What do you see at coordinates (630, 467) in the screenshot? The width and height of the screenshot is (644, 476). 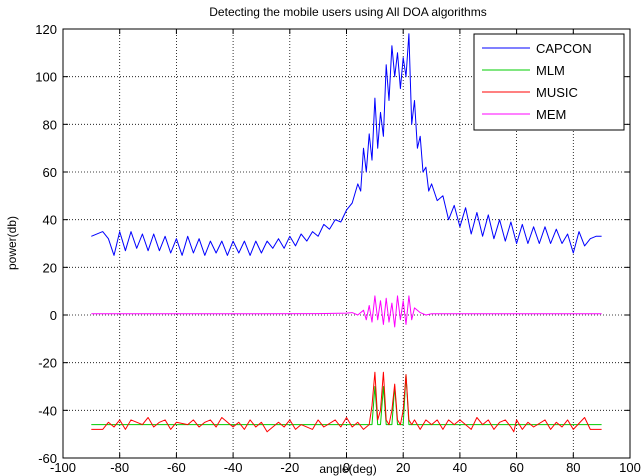 I see `x-tick-label: 100` at bounding box center [630, 467].